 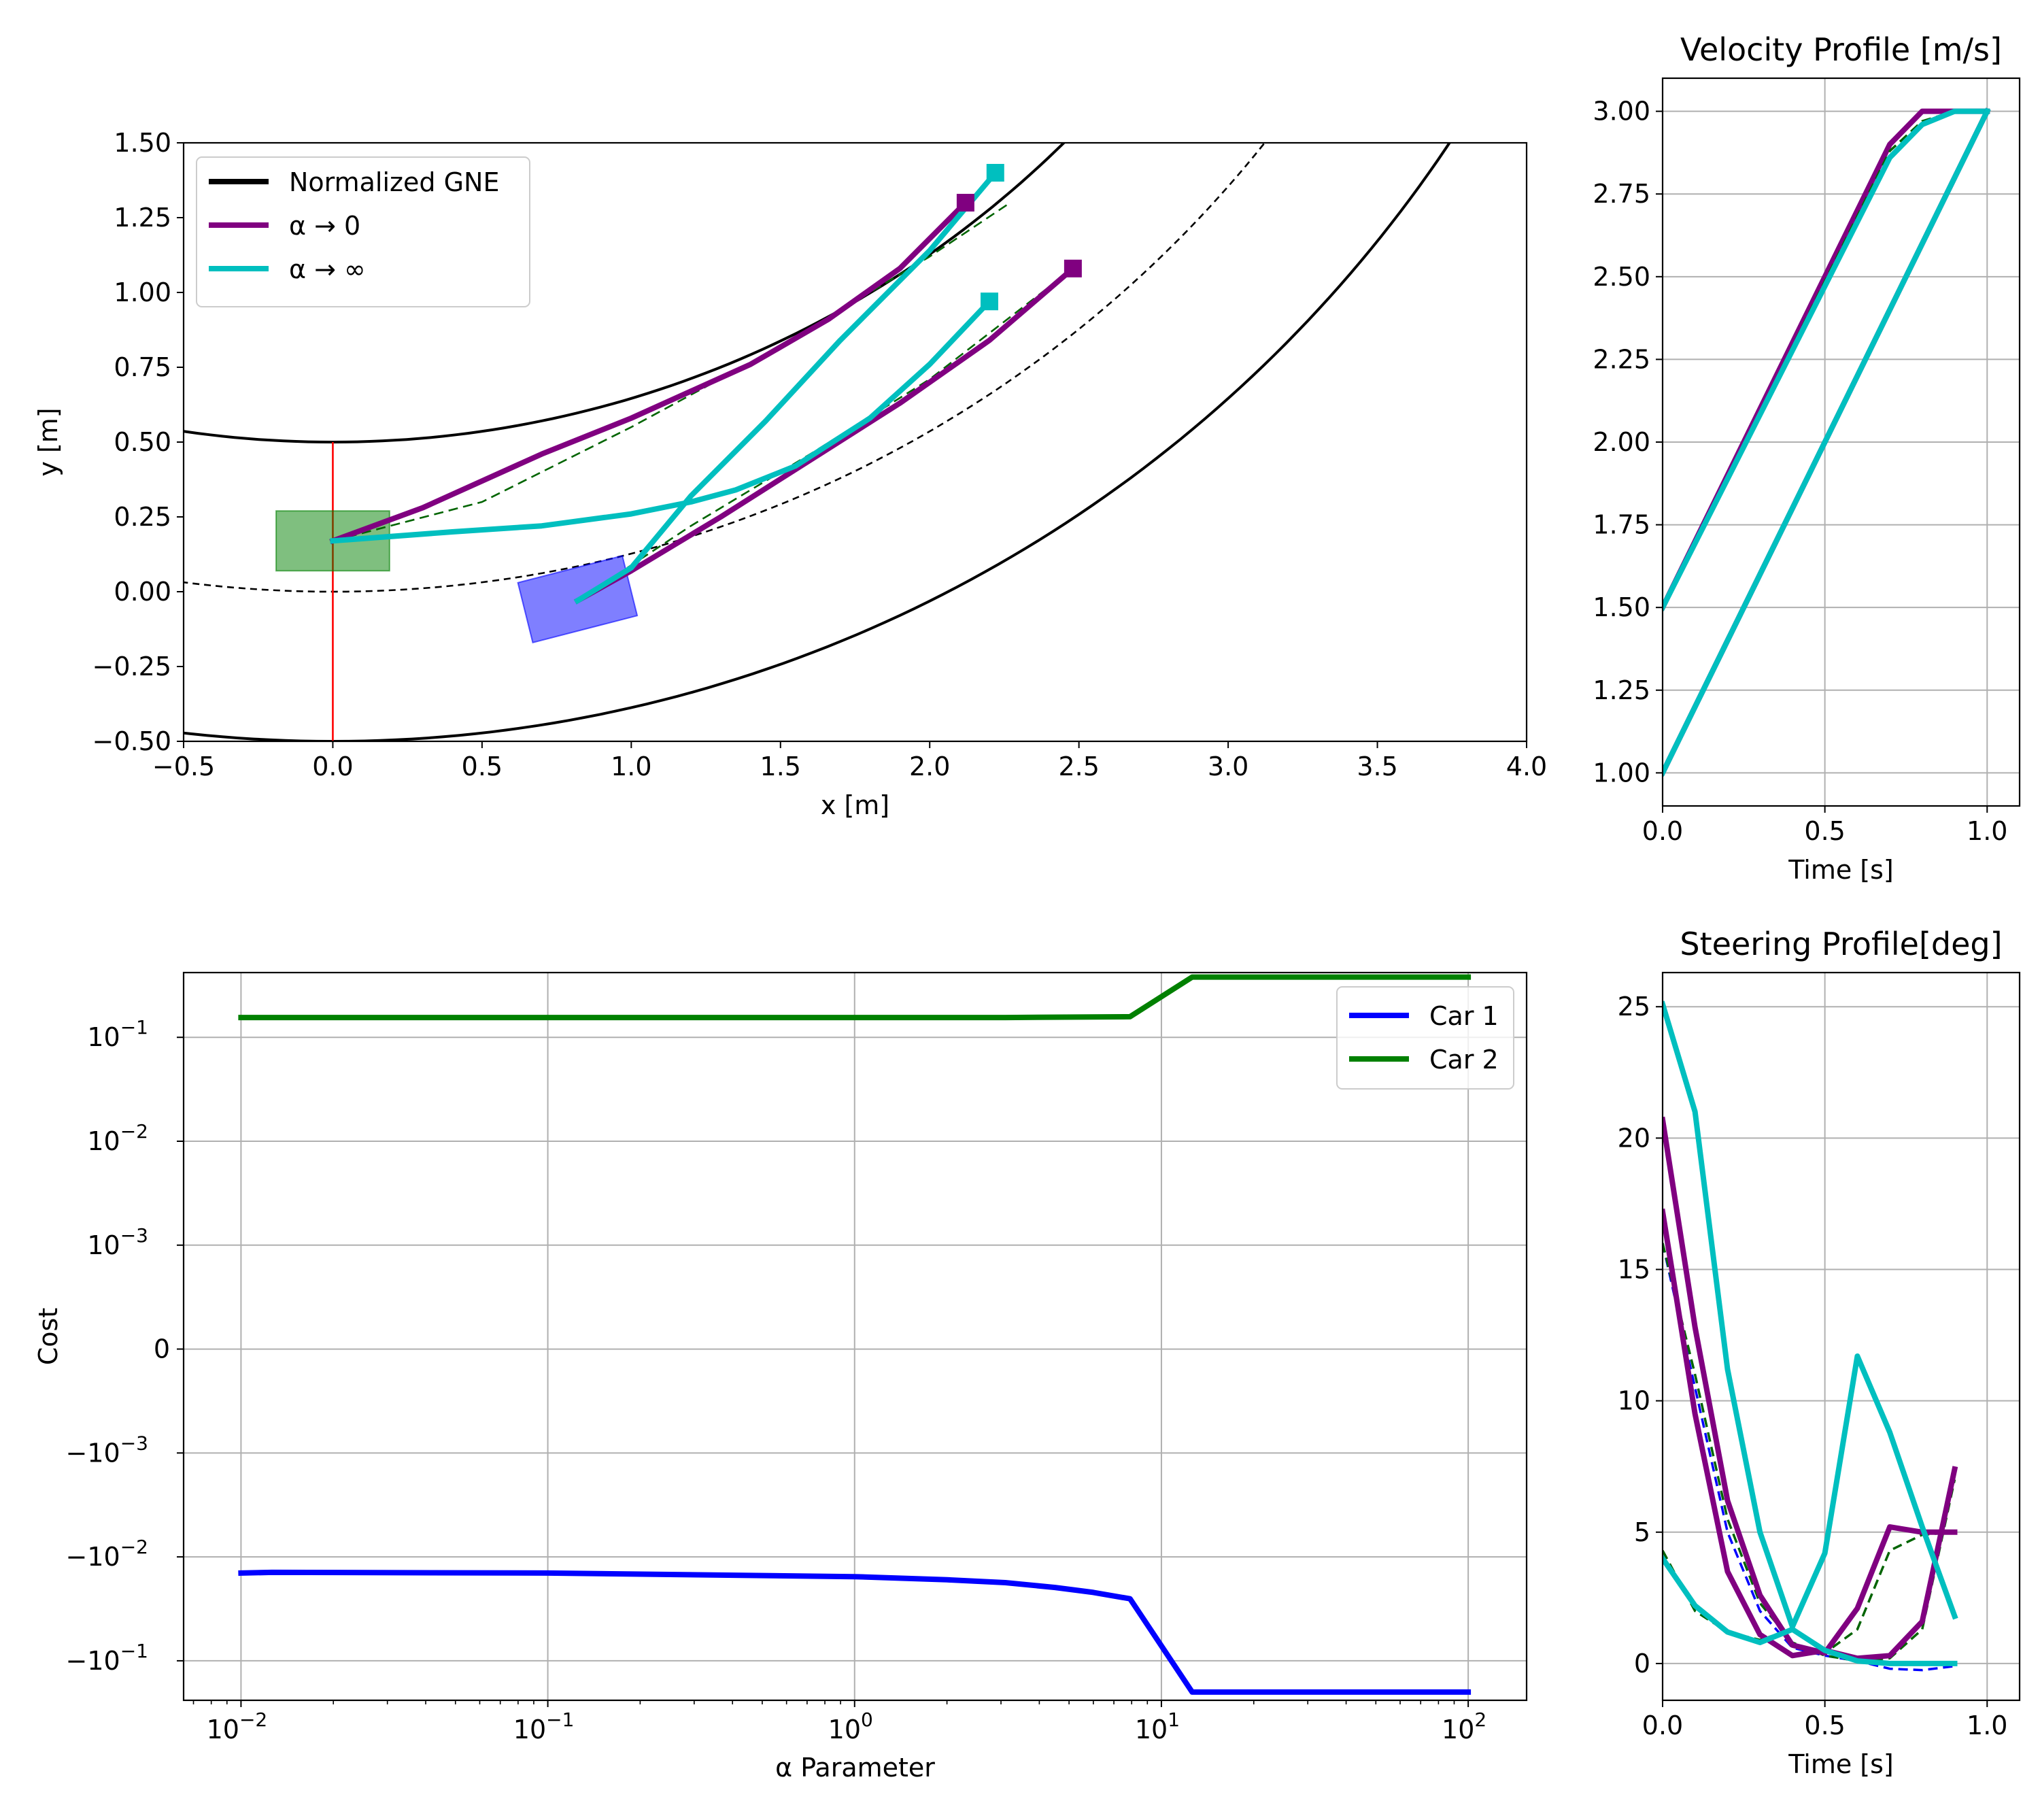 I want to click on y-tick-label: 2.75, so click(x=1621, y=194).